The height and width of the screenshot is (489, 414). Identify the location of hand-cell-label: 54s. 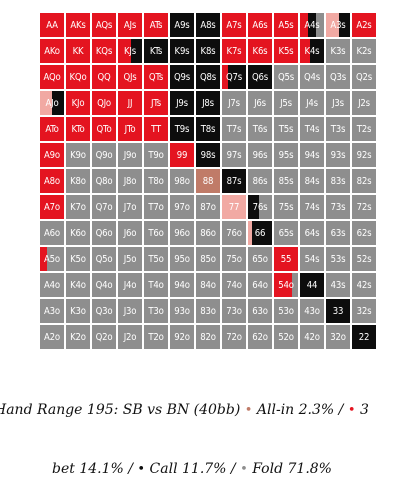
(312, 259).